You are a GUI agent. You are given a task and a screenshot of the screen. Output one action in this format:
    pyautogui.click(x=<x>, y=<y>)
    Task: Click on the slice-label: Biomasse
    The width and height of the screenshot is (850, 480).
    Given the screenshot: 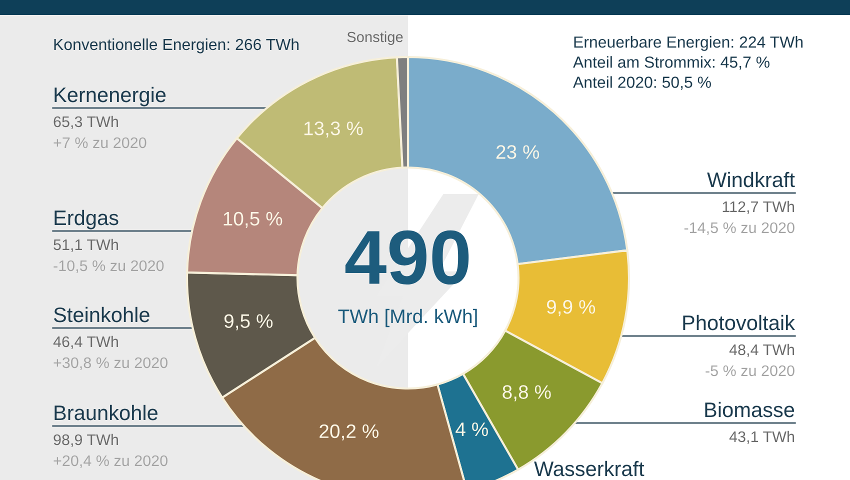 What is the action you would take?
    pyautogui.click(x=749, y=410)
    